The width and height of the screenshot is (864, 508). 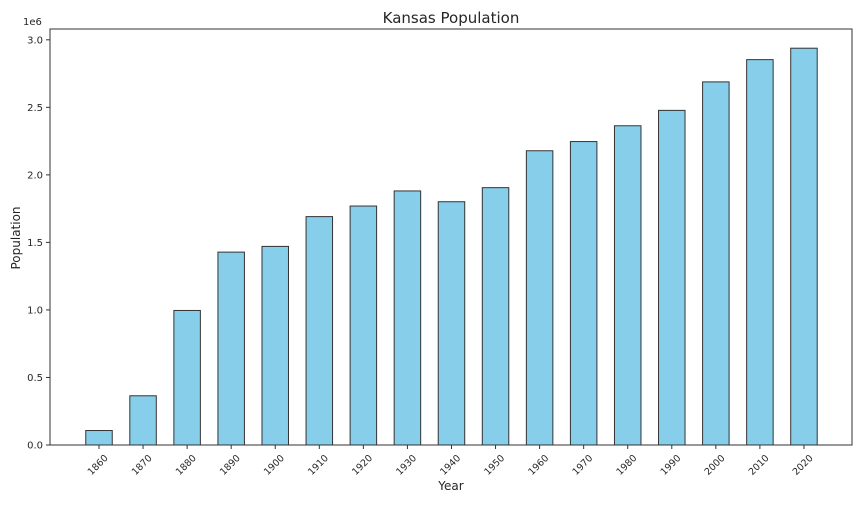 What do you see at coordinates (538, 465) in the screenshot?
I see `x-tick-label: 1960` at bounding box center [538, 465].